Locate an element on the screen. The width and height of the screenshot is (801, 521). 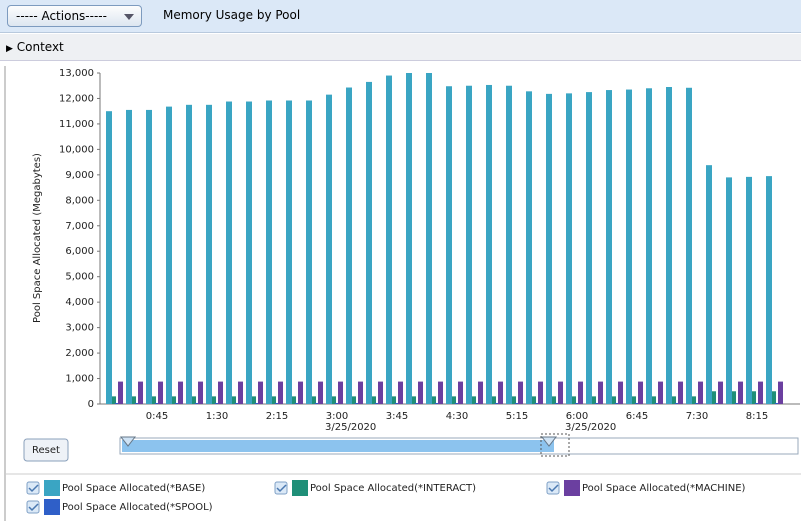
actions-button: ----- Actions----- is located at coordinates (74, 16).